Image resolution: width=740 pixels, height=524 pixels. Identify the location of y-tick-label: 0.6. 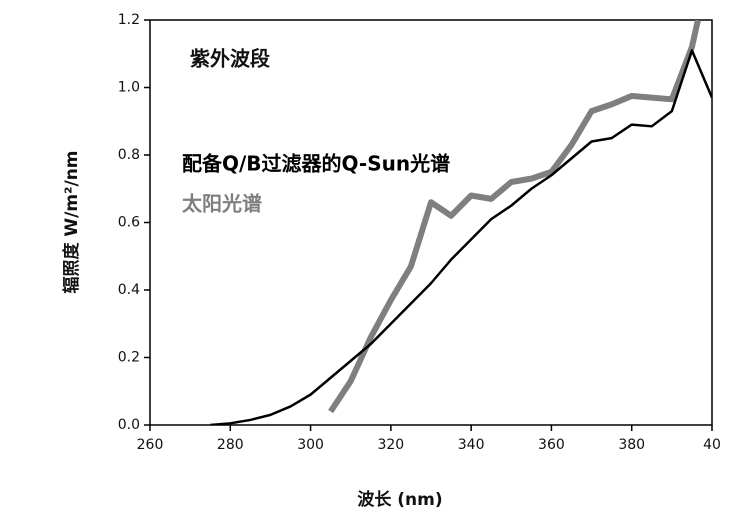
(129, 223).